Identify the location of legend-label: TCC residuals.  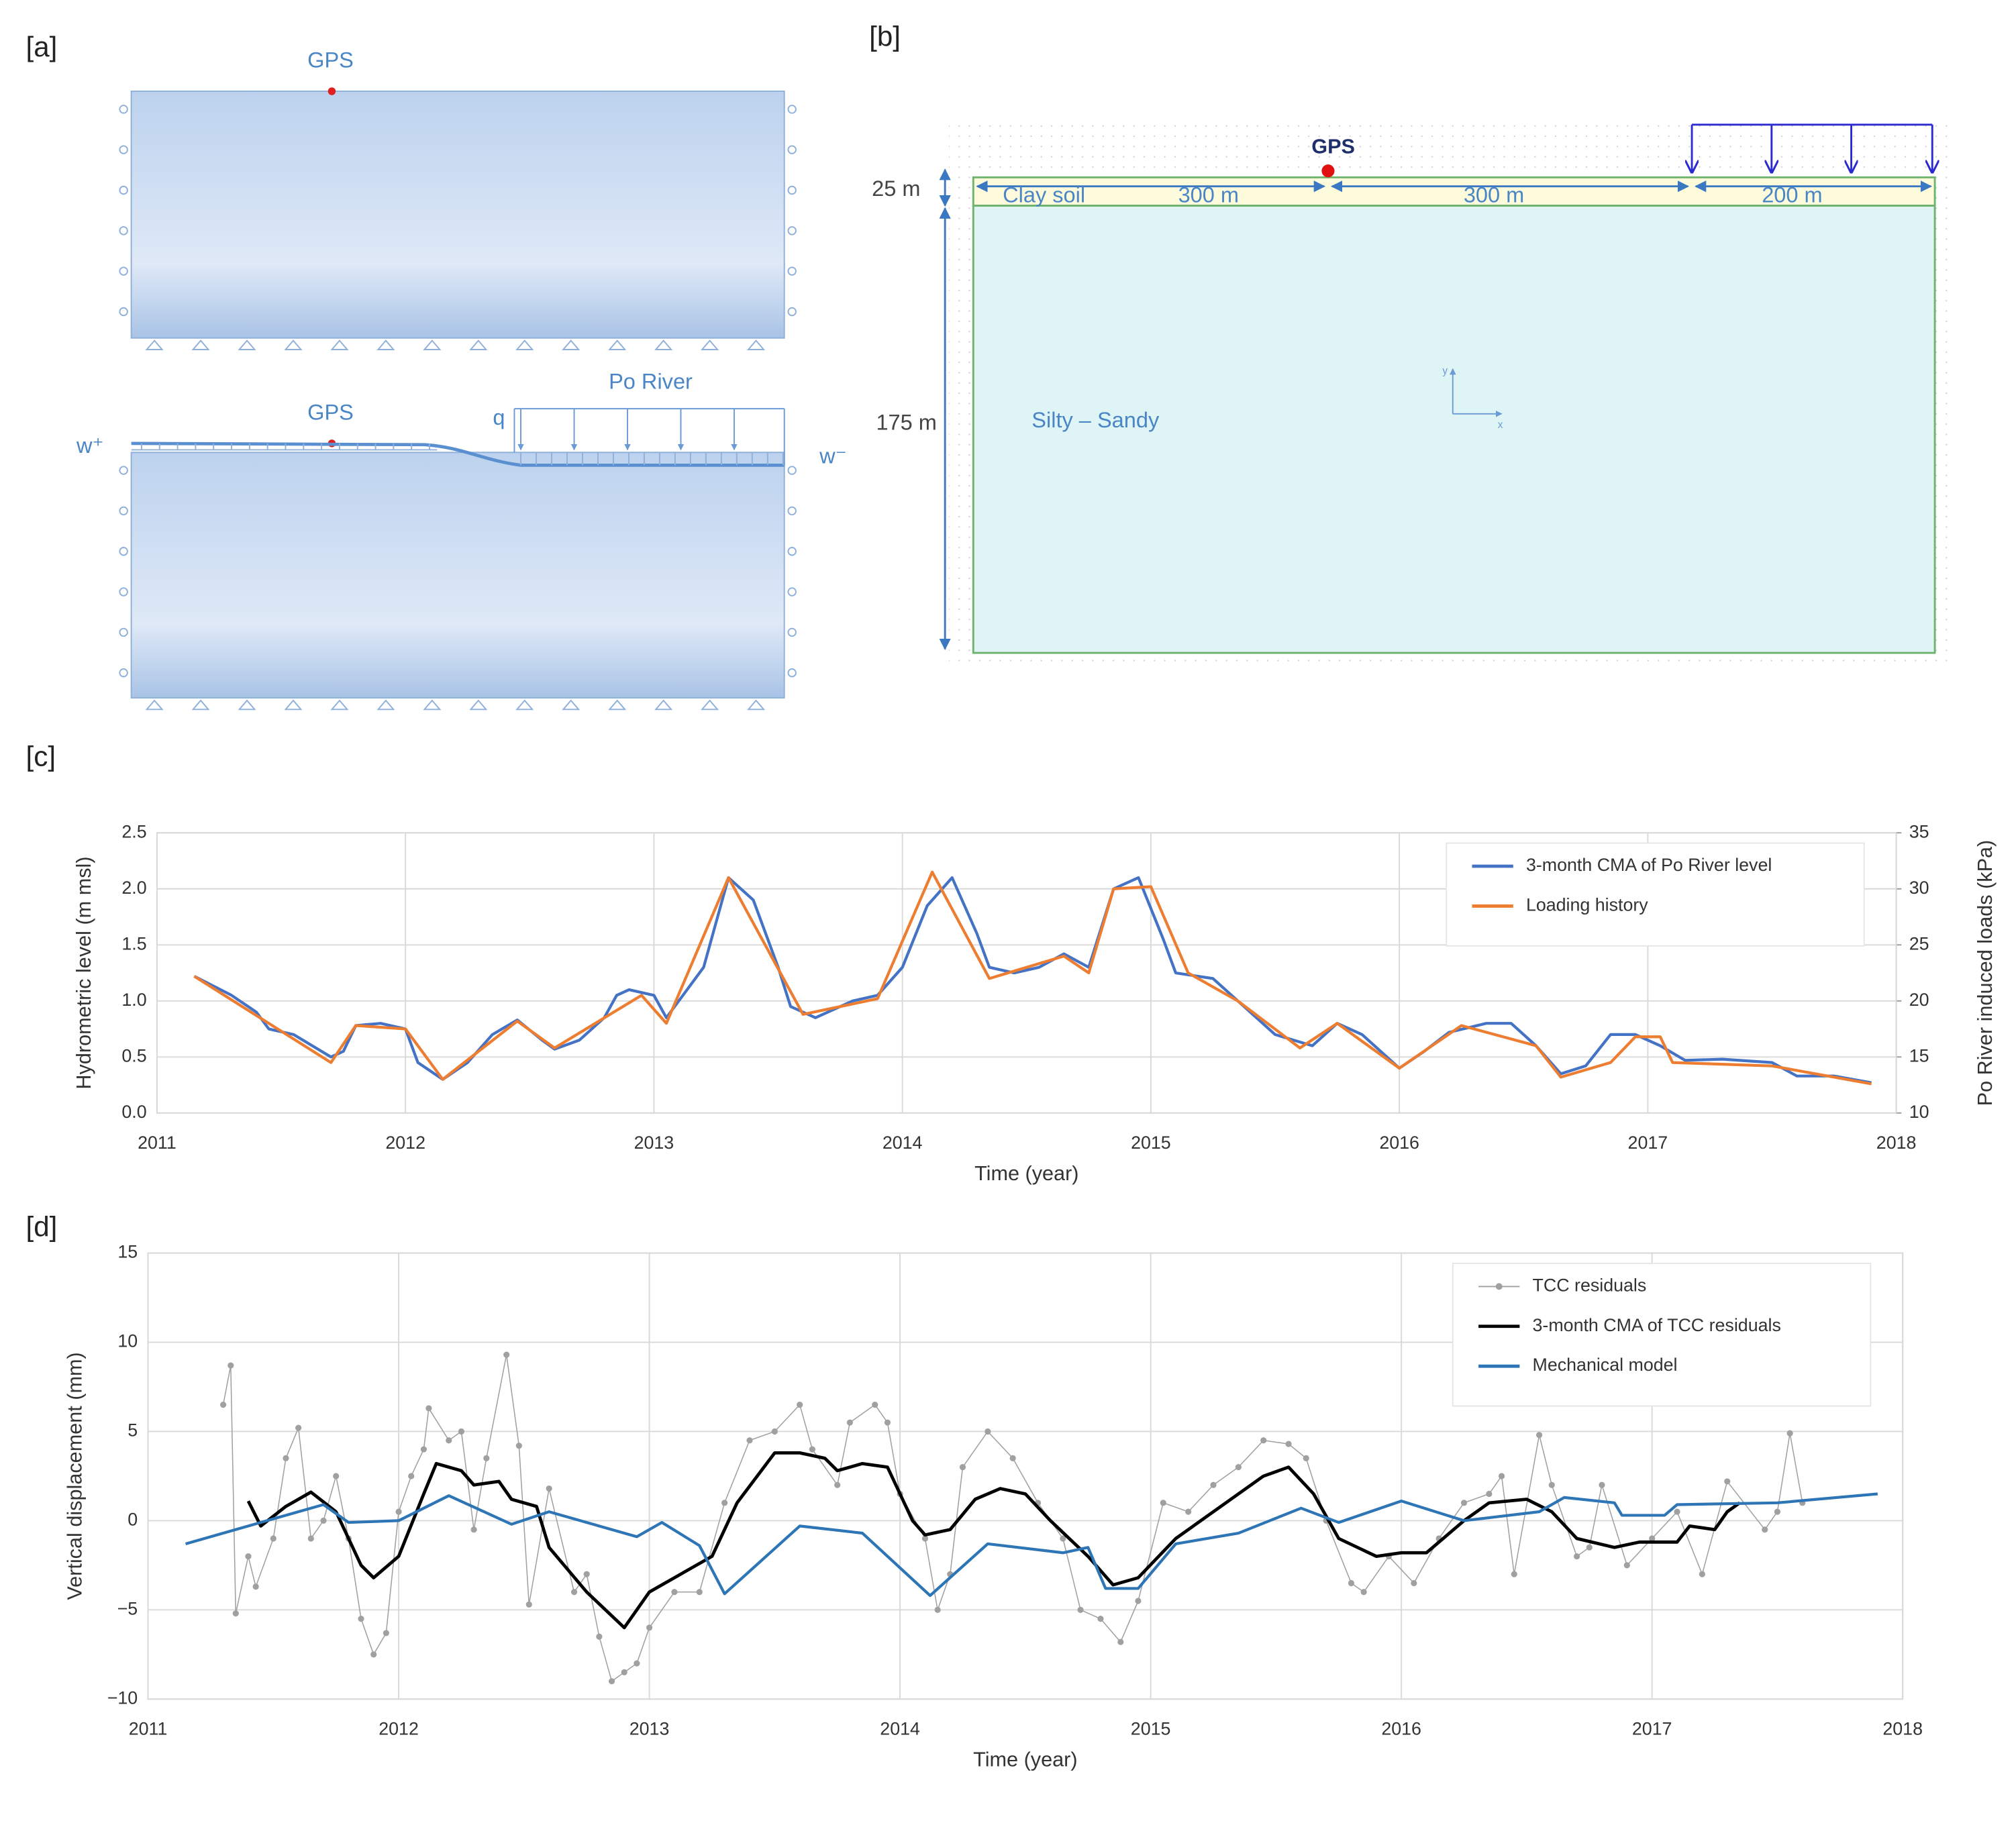
(1590, 1285).